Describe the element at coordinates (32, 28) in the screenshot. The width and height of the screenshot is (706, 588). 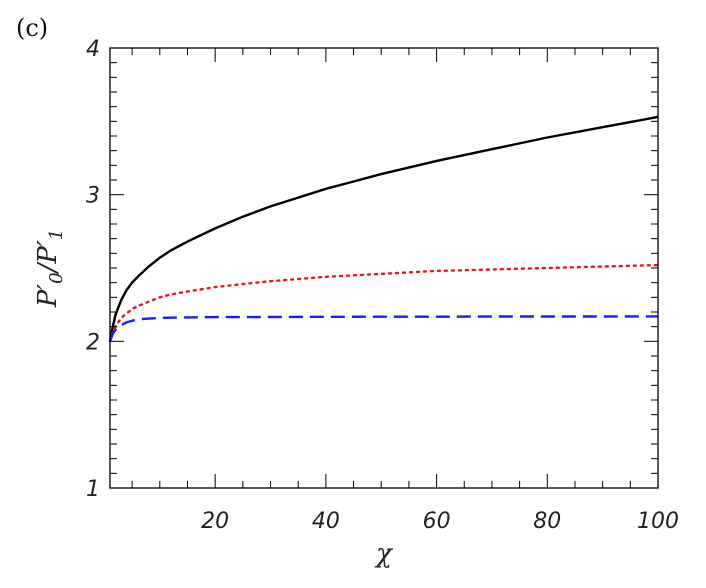
I see `panel-label: (c)` at that location.